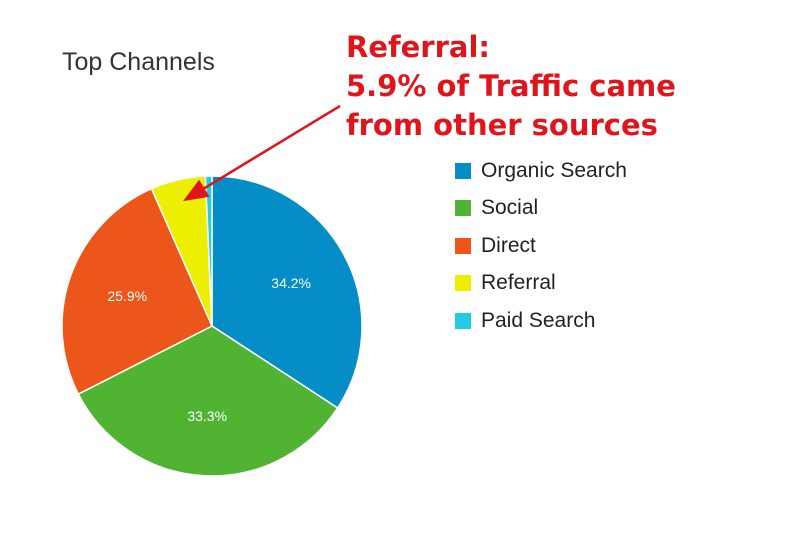  I want to click on annotation-line: Referral:, so click(418, 47).